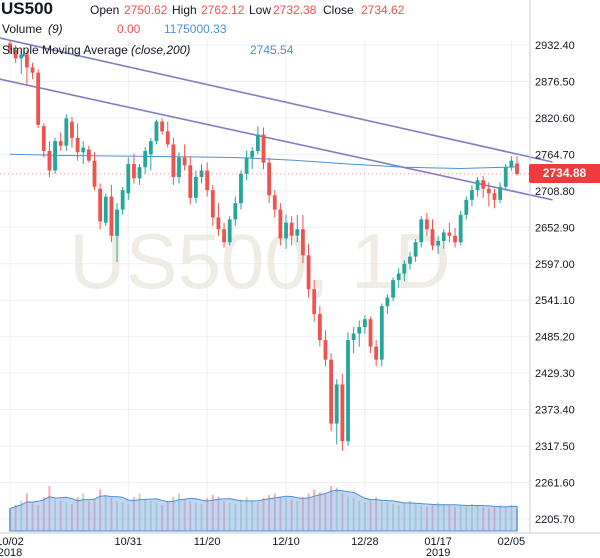  What do you see at coordinates (11, 552) in the screenshot?
I see `x-tick-year: 2018` at bounding box center [11, 552].